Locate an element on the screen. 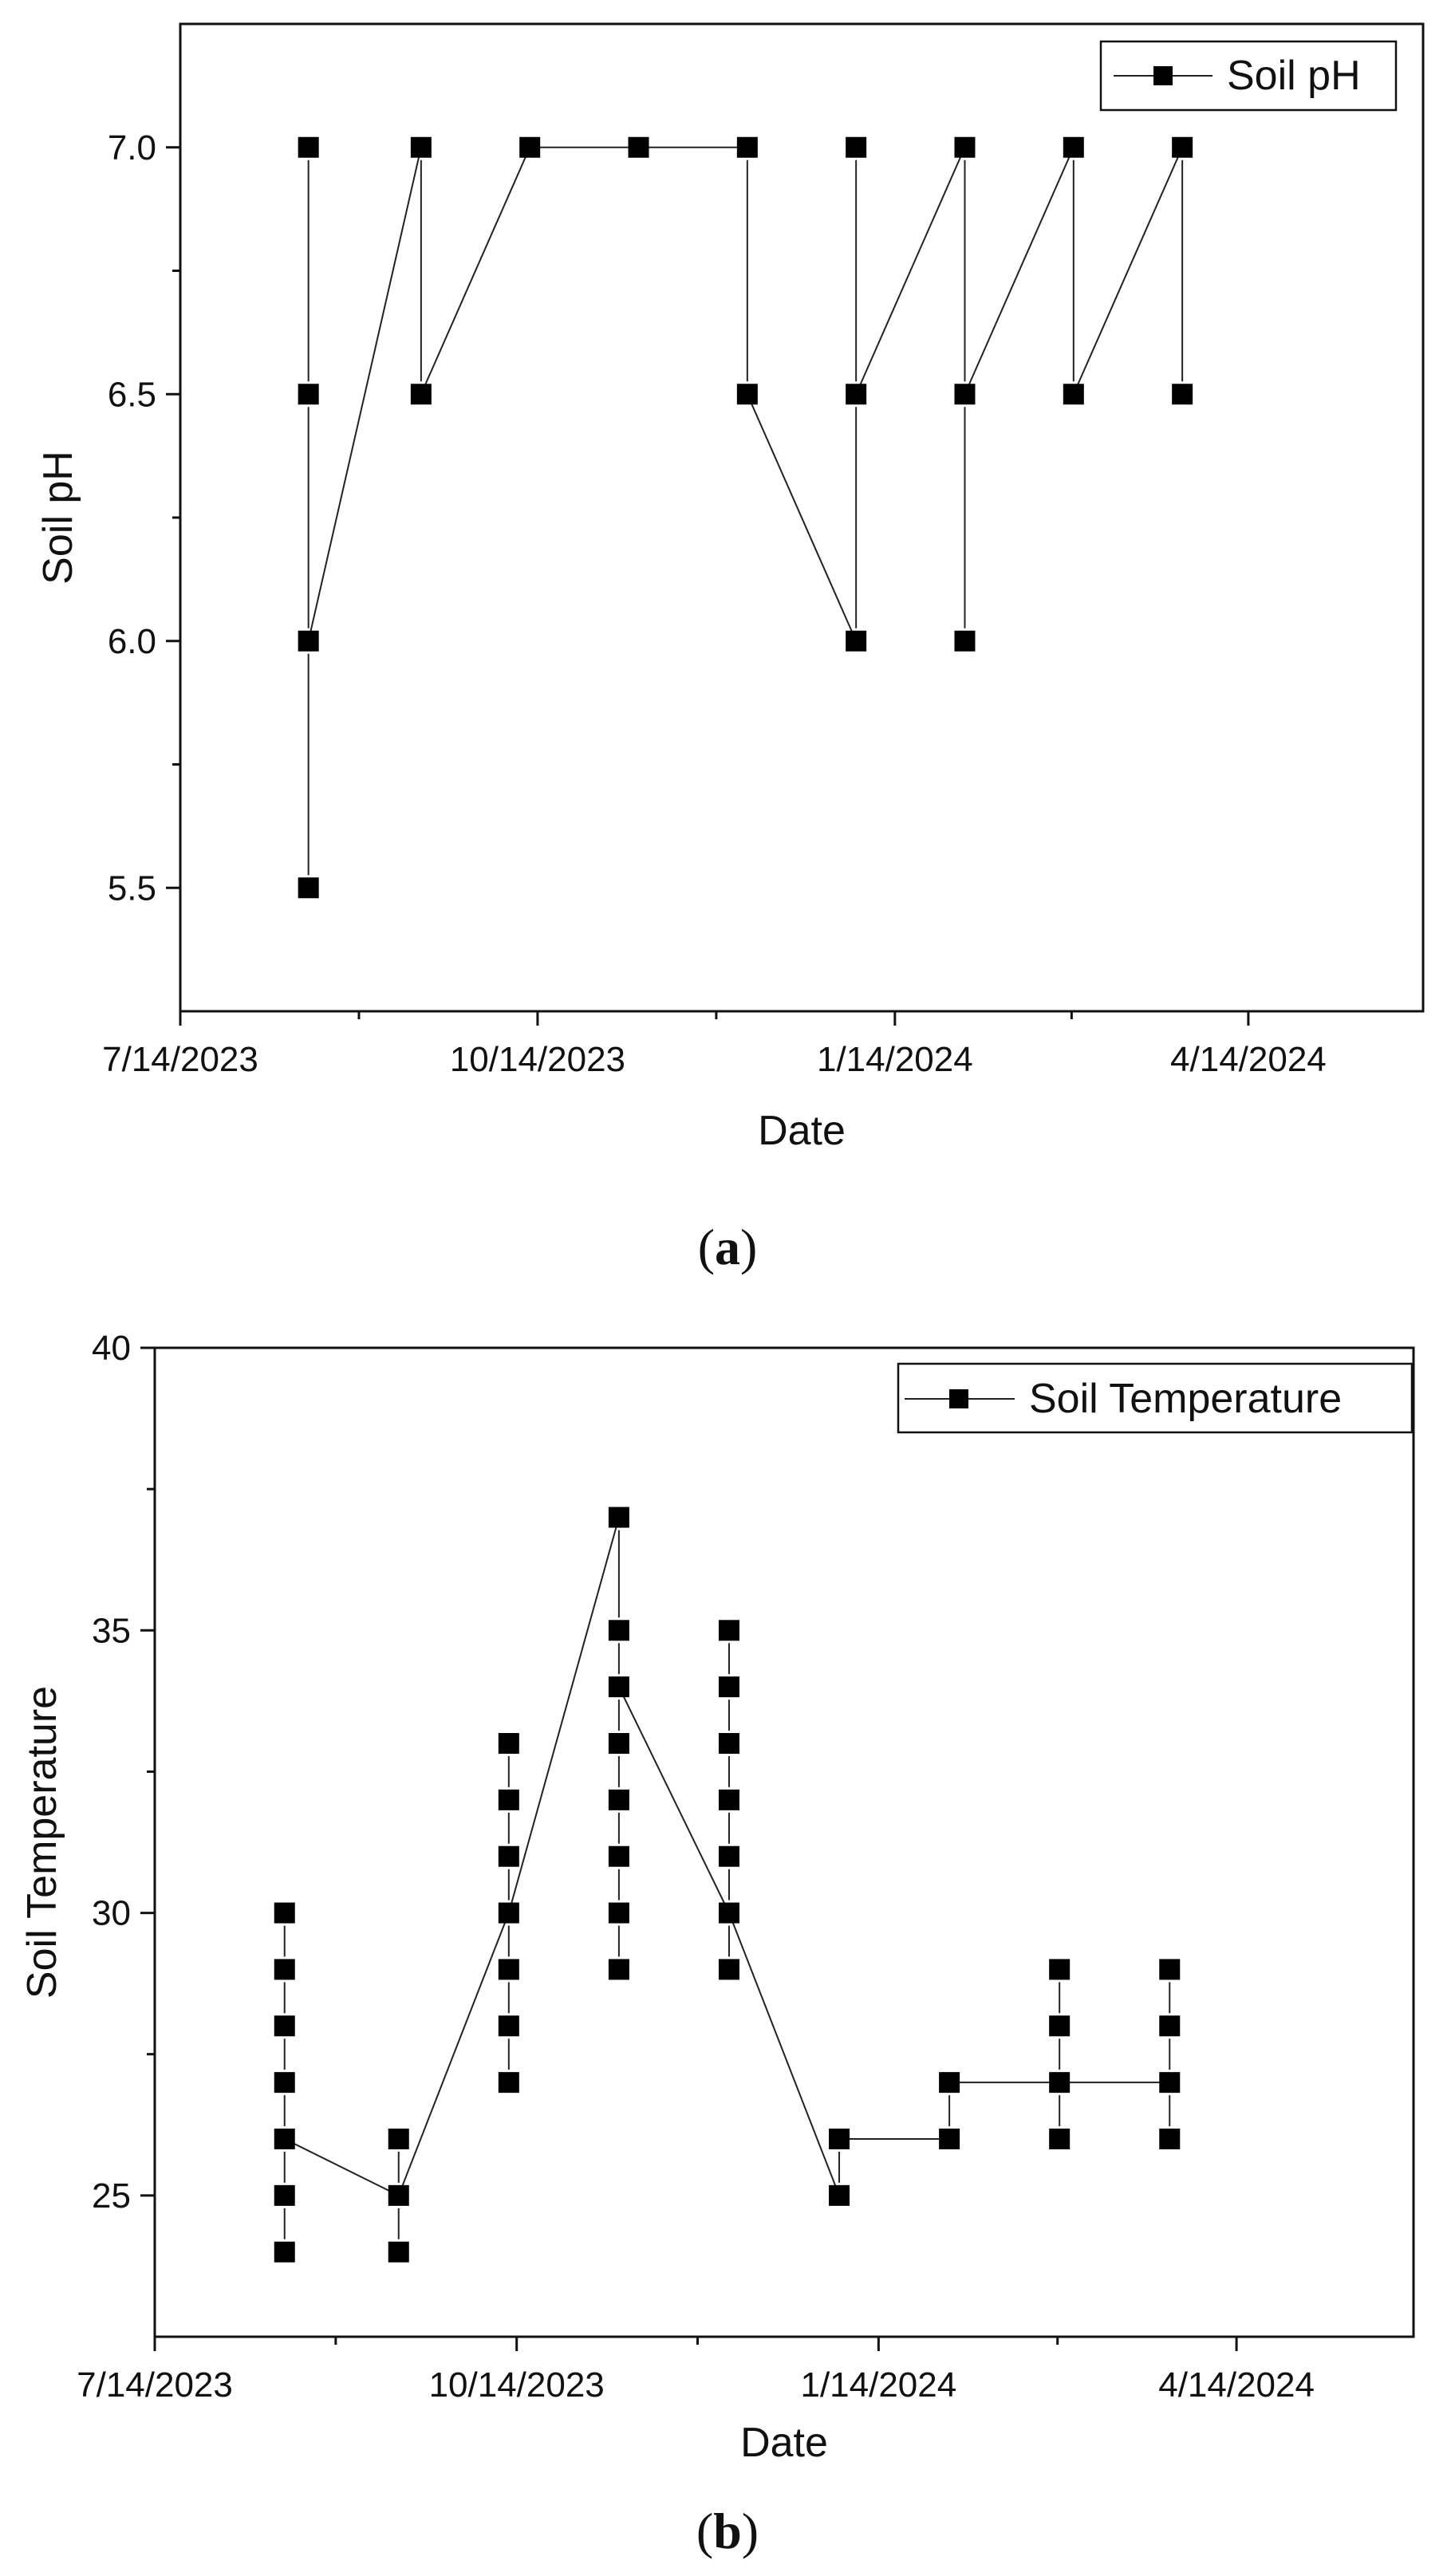 Image resolution: width=1455 pixels, height=2576 pixels. x-tick-label: 4/14/2024 is located at coordinates (1248, 1059).